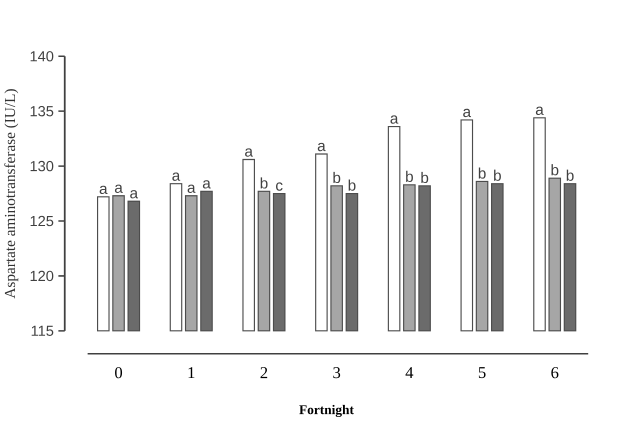 The image size is (642, 421). I want to click on y-tick-label: 120, so click(42, 275).